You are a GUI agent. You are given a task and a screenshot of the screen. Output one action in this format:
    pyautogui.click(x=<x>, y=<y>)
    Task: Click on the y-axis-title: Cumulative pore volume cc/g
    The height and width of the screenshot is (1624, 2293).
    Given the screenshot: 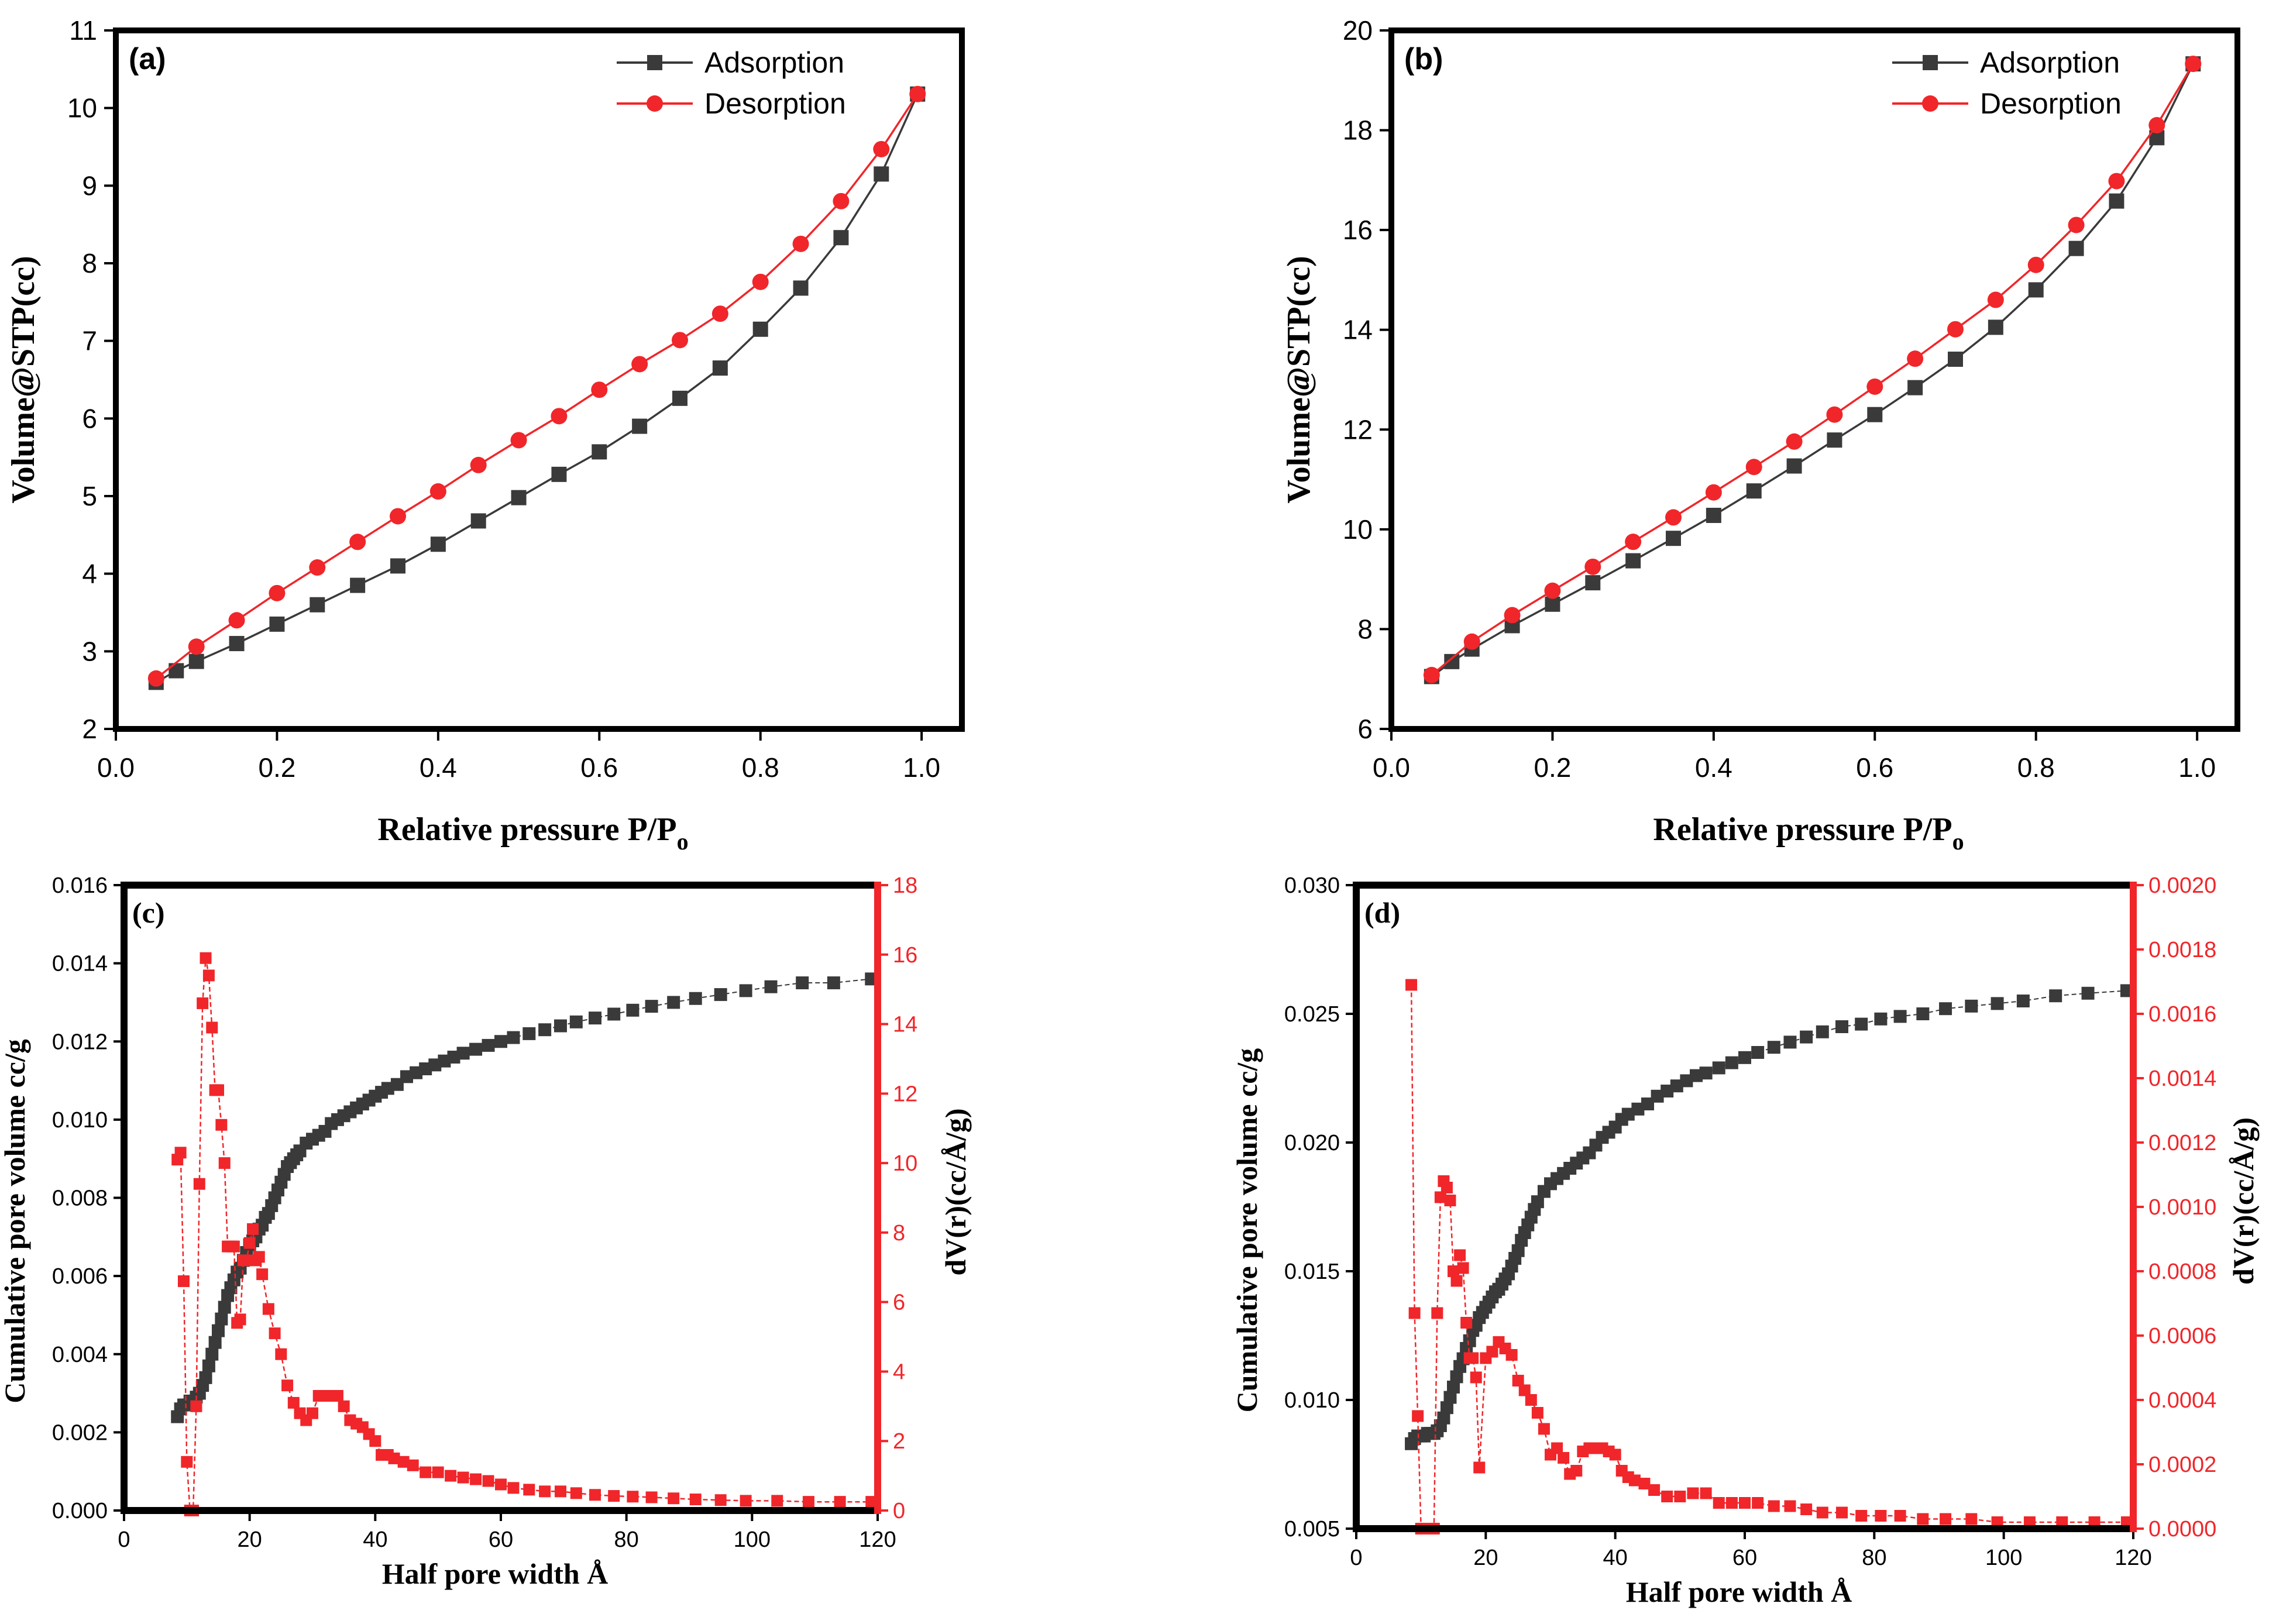 What is the action you would take?
    pyautogui.click(x=1247, y=1231)
    